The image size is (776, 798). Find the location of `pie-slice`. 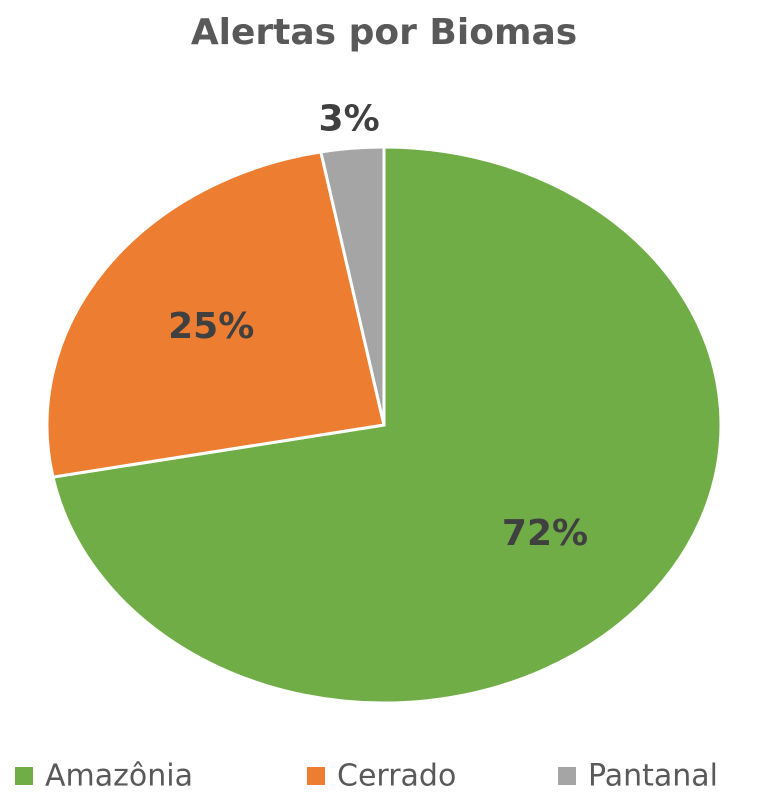

pie-slice is located at coordinates (352, 285).